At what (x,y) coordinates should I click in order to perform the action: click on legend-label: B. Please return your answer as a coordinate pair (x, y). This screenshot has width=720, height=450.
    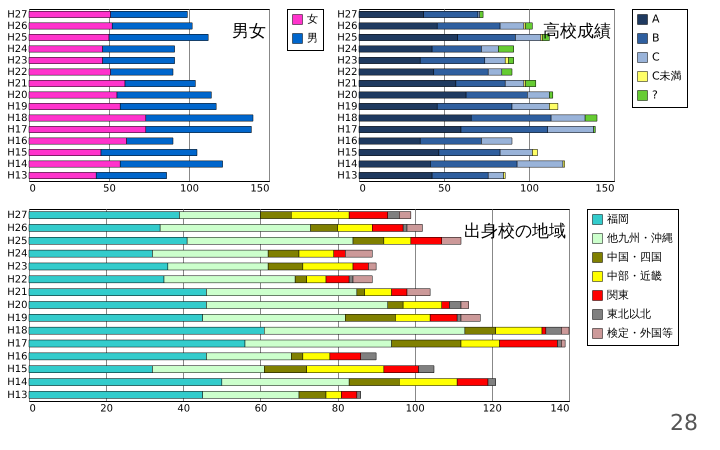
    Looking at the image, I should click on (656, 38).